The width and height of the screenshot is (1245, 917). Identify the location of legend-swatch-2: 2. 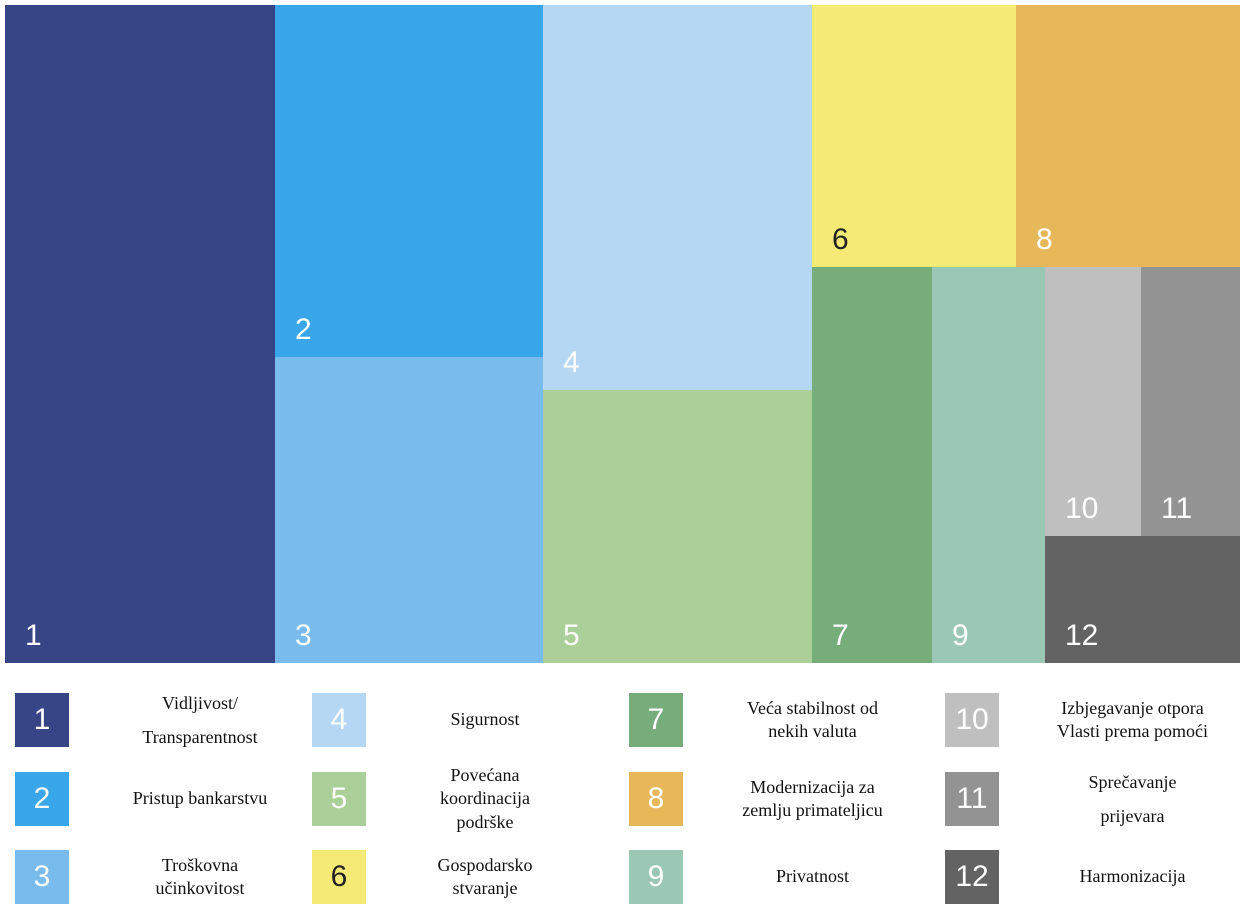
(42, 799).